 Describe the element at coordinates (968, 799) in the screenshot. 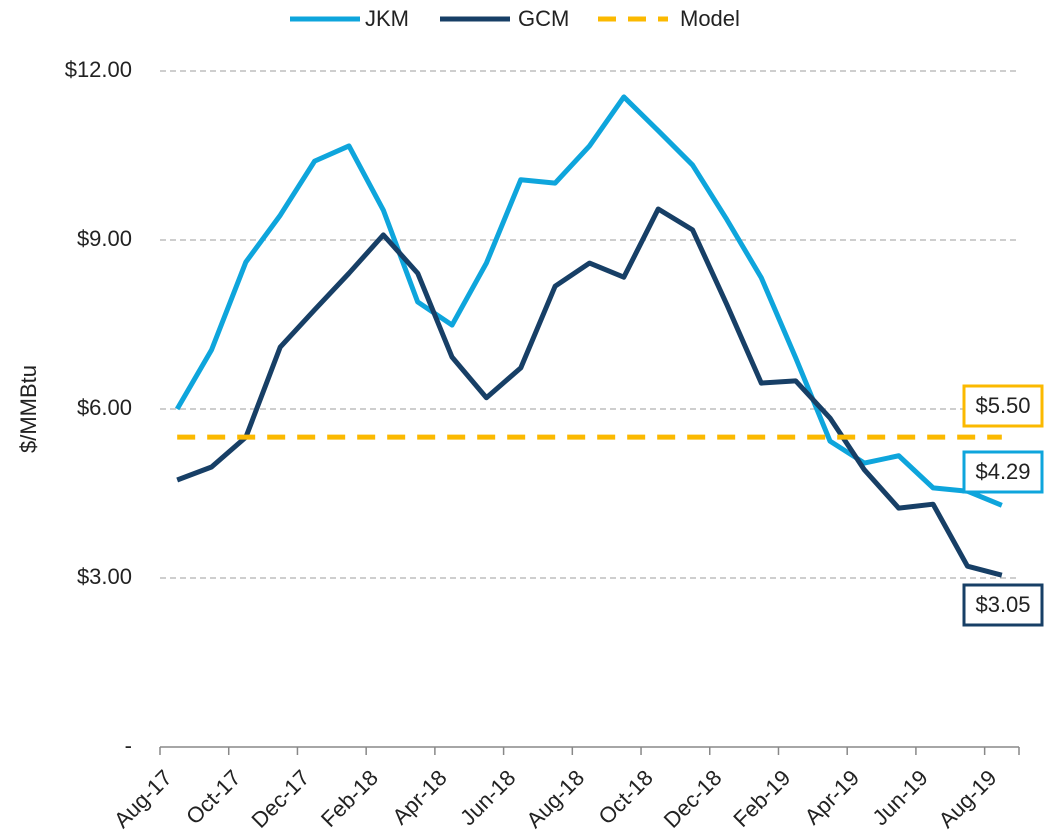

I see `x-tick-label: Aug-19` at that location.